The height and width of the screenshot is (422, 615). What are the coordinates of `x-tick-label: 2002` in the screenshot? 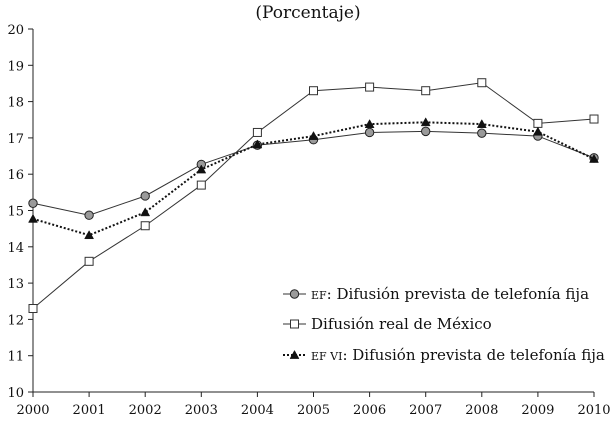 It's located at (145, 410).